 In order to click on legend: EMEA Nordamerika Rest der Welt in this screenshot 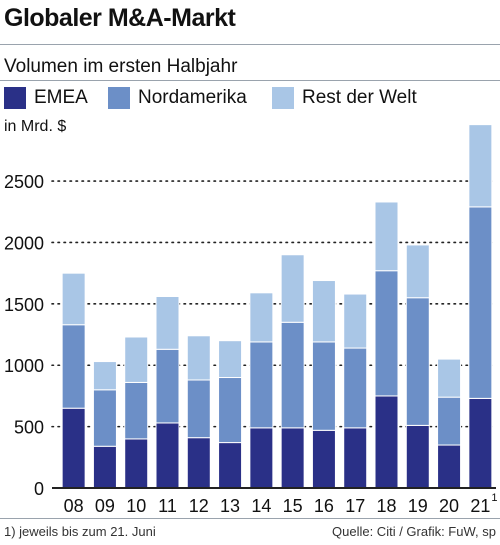, I will do `click(250, 98)`.